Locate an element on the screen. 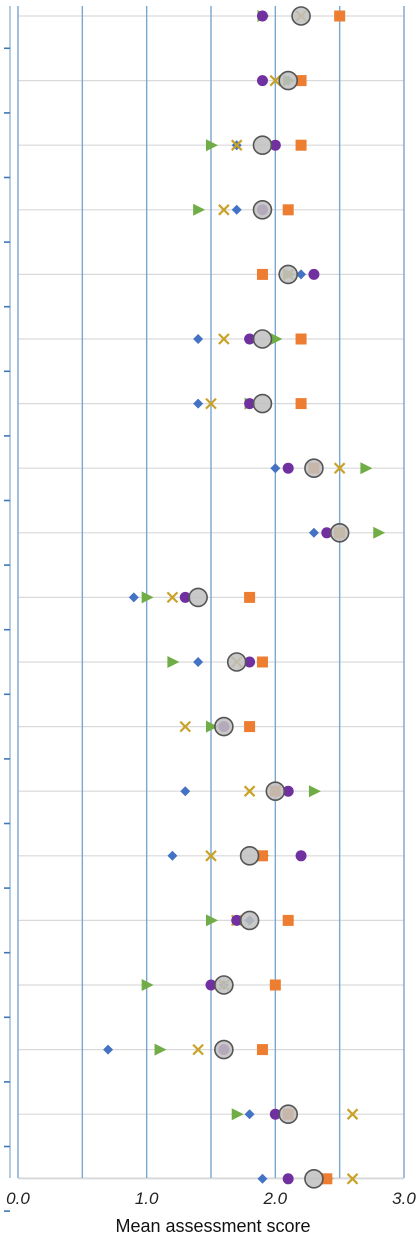  x-tick-label: 0.0 is located at coordinates (18, 1198).